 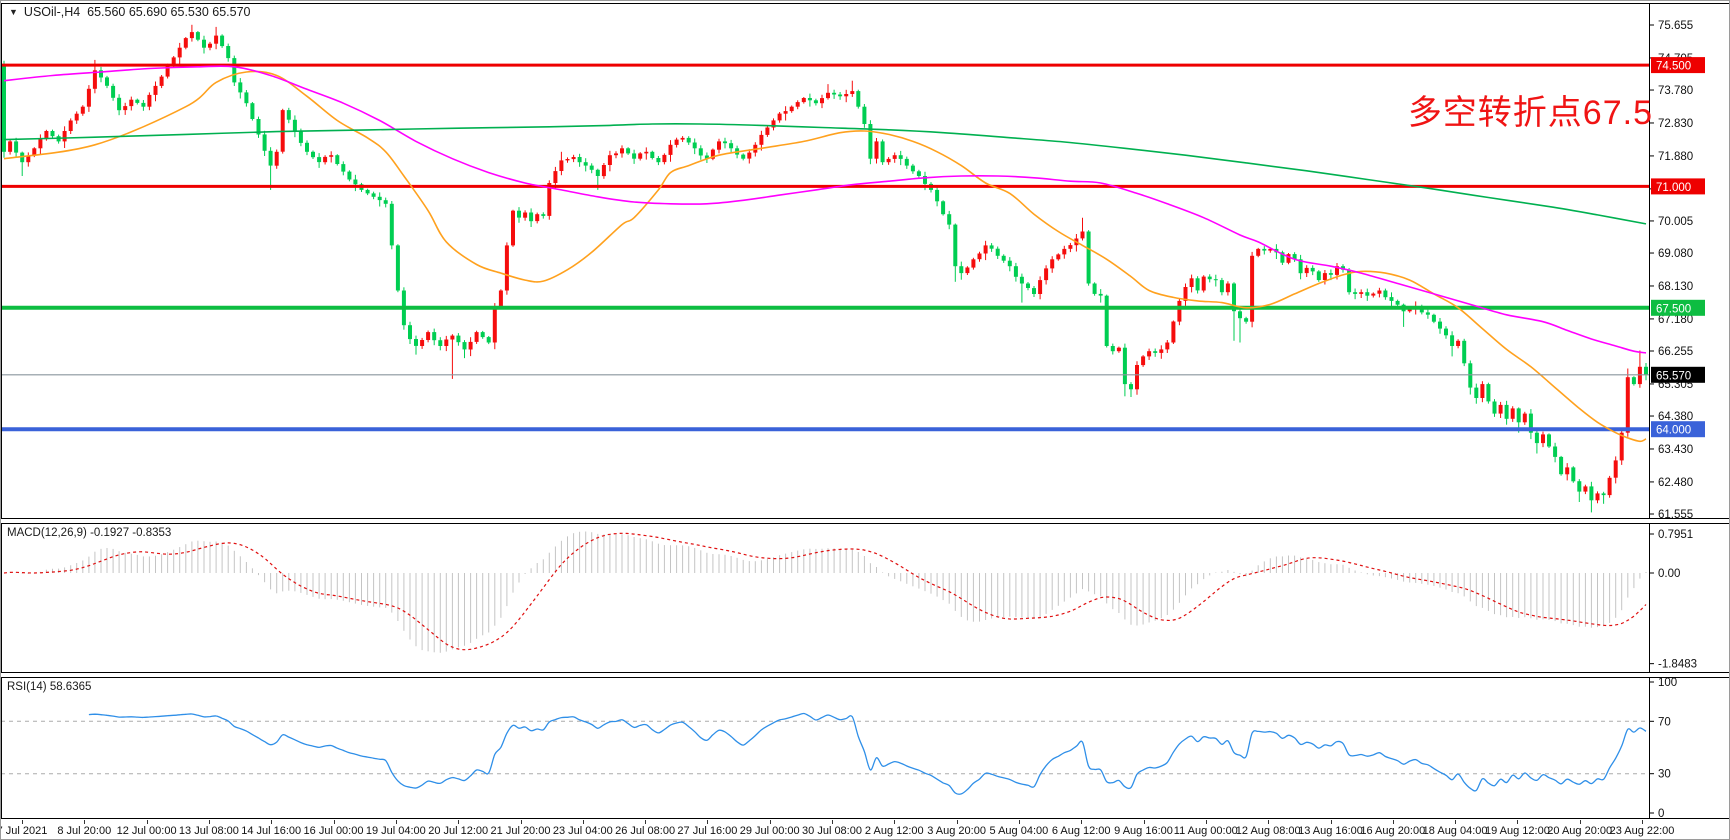 What do you see at coordinates (13, 12) in the screenshot?
I see `symbol-dropdown-icon: ▼` at bounding box center [13, 12].